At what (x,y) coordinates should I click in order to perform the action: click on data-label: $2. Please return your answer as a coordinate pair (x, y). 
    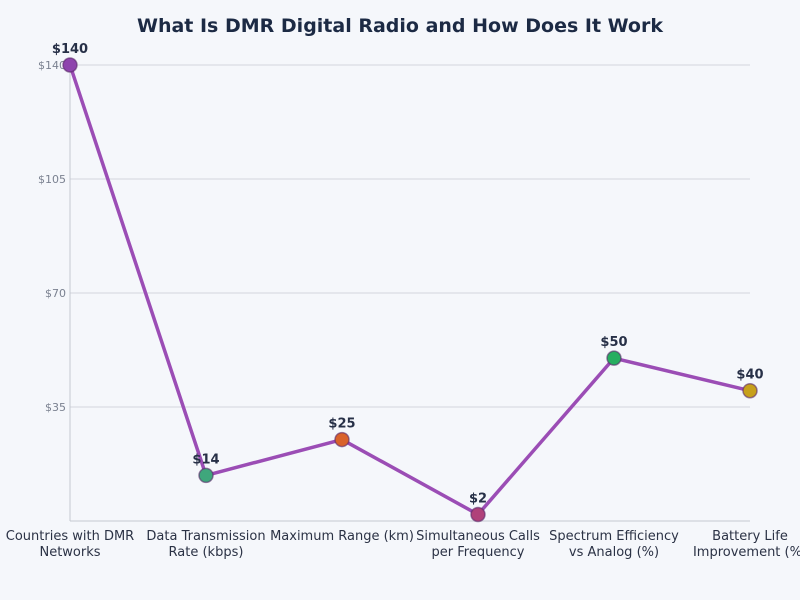
    Looking at the image, I should click on (478, 498).